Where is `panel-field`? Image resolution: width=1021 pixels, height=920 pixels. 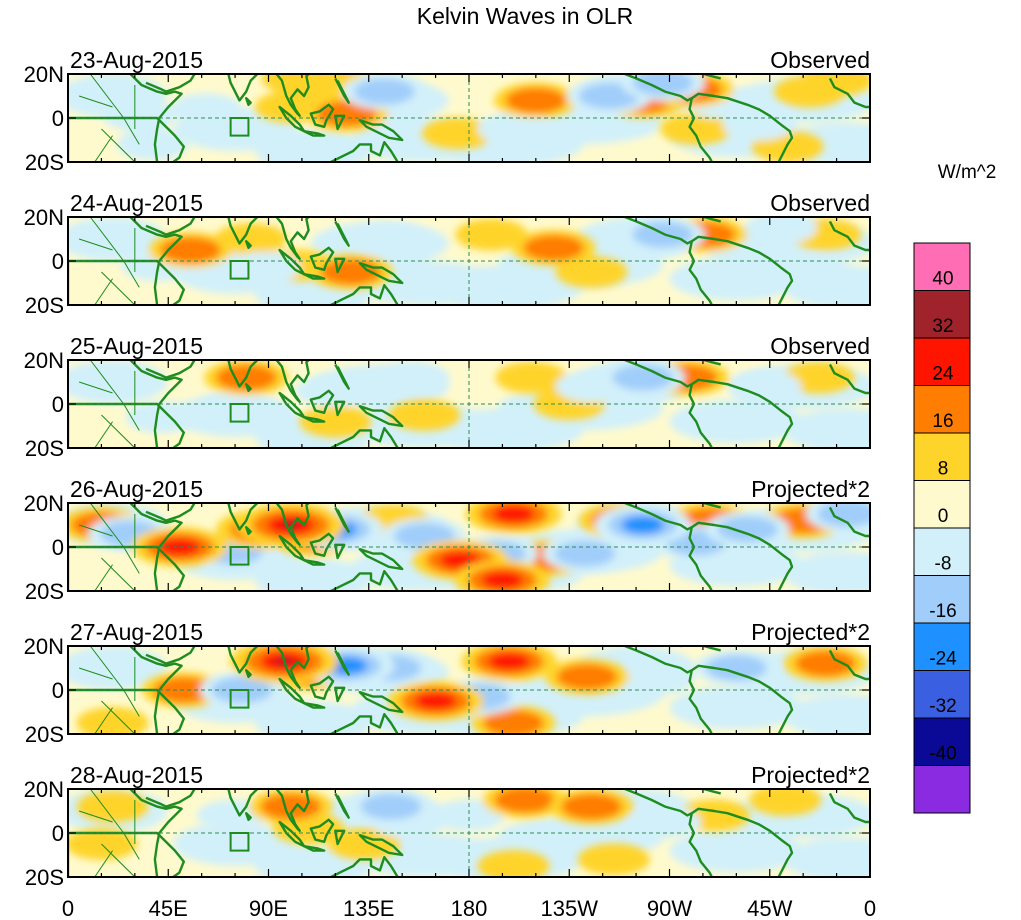
panel-field is located at coordinates (469, 404).